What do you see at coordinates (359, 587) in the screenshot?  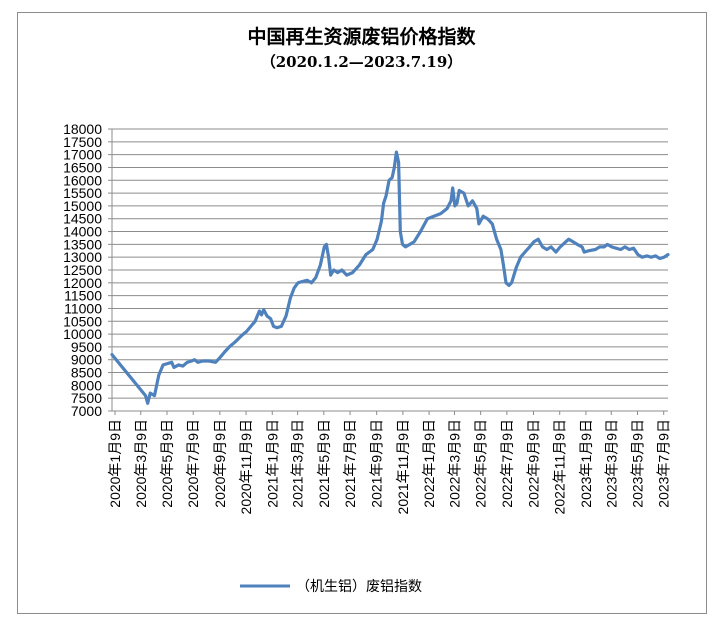 I see `legend-label: （机生铝）废铝指数` at bounding box center [359, 587].